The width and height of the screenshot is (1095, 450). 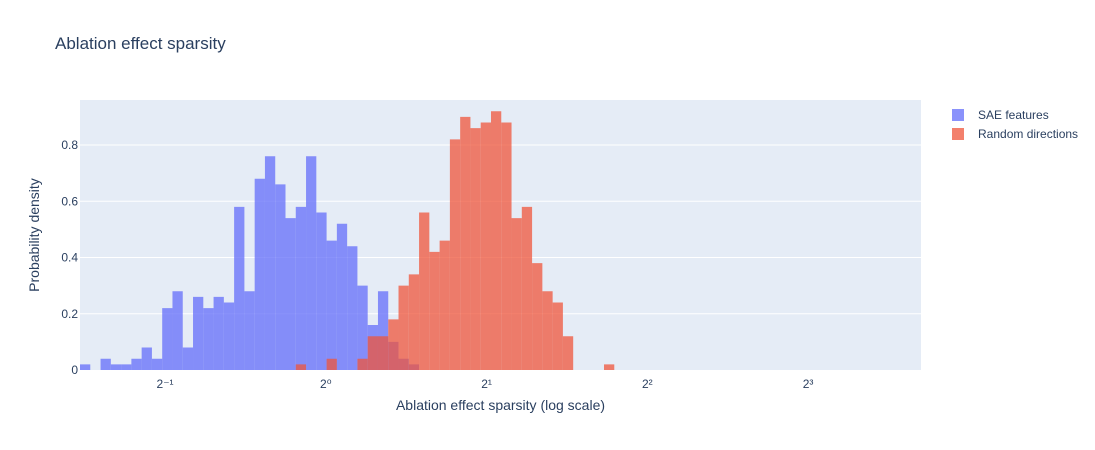 What do you see at coordinates (74, 370) in the screenshot?
I see `y-tick-label: 0` at bounding box center [74, 370].